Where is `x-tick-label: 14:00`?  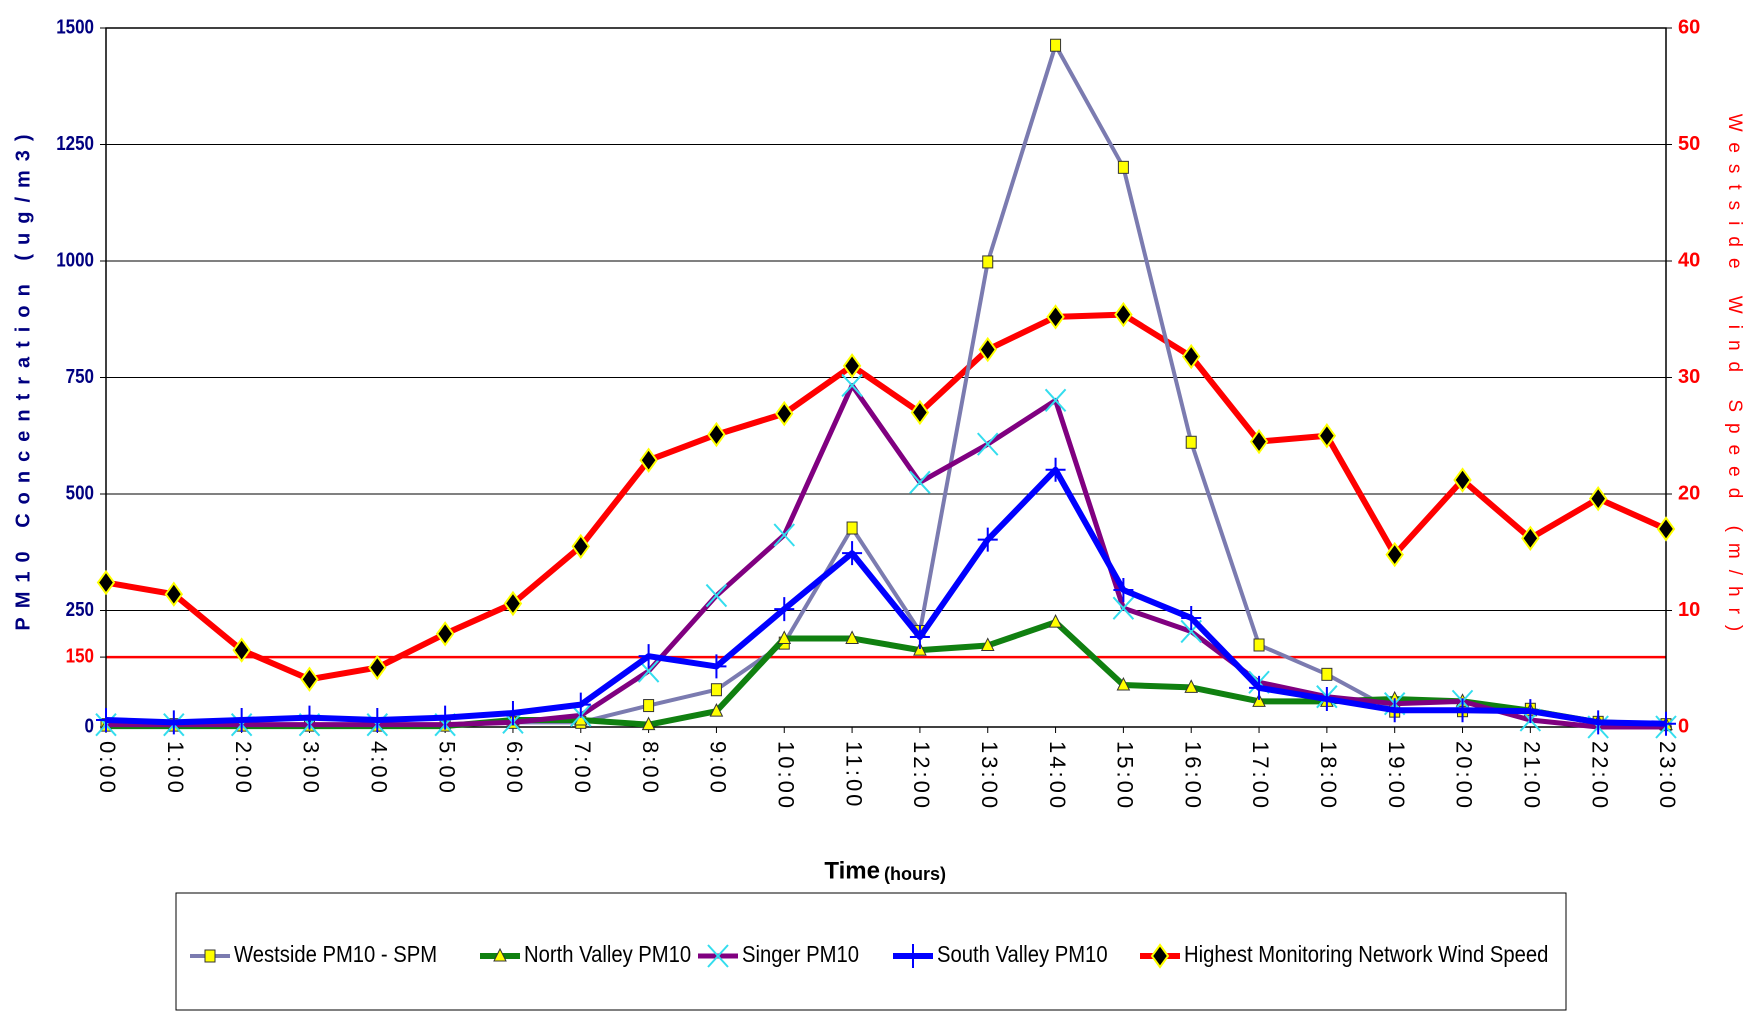 x-tick-label: 14:00 is located at coordinates (1057, 776).